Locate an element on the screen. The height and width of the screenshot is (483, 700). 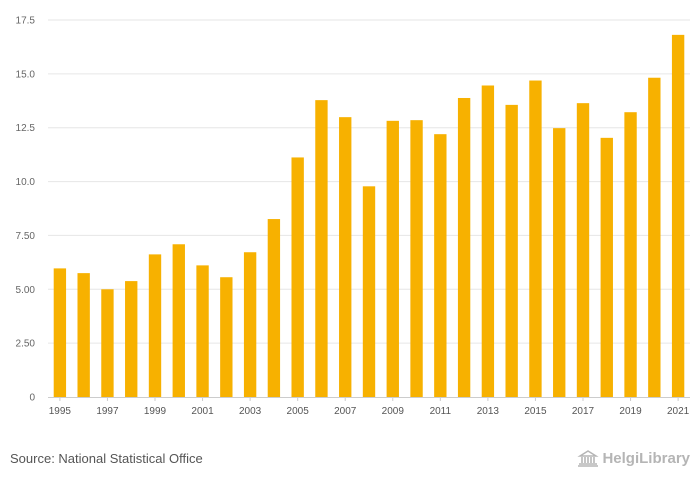
x-tick-label: 2013 is located at coordinates (488, 411).